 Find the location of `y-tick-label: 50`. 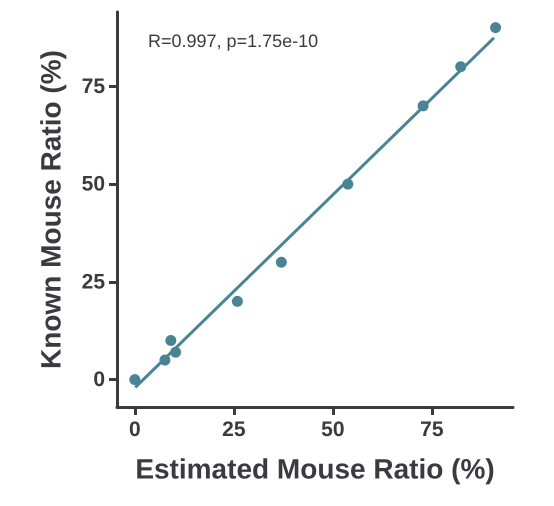

y-tick-label: 50 is located at coordinates (93, 184).